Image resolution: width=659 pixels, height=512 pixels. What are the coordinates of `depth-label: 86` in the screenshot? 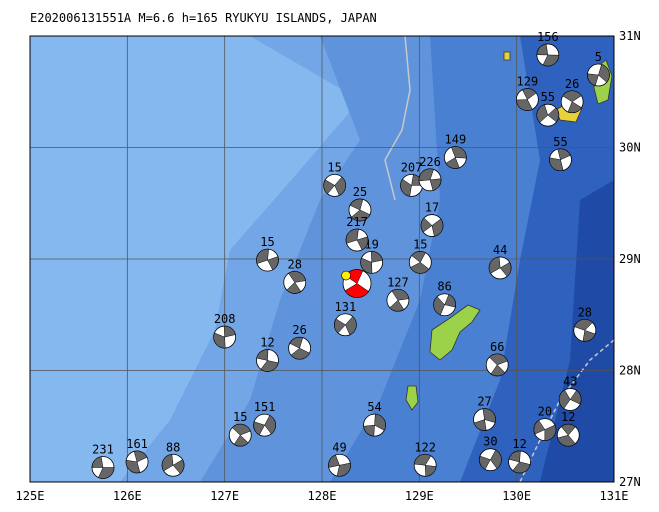 It's located at (444, 287).